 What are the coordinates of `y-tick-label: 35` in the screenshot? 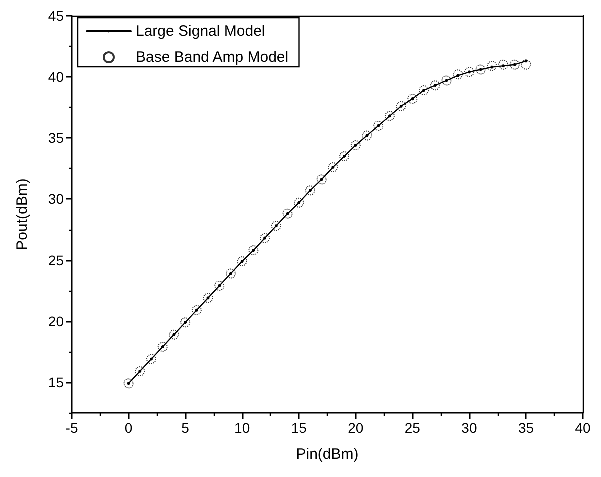 It's located at (56, 138).